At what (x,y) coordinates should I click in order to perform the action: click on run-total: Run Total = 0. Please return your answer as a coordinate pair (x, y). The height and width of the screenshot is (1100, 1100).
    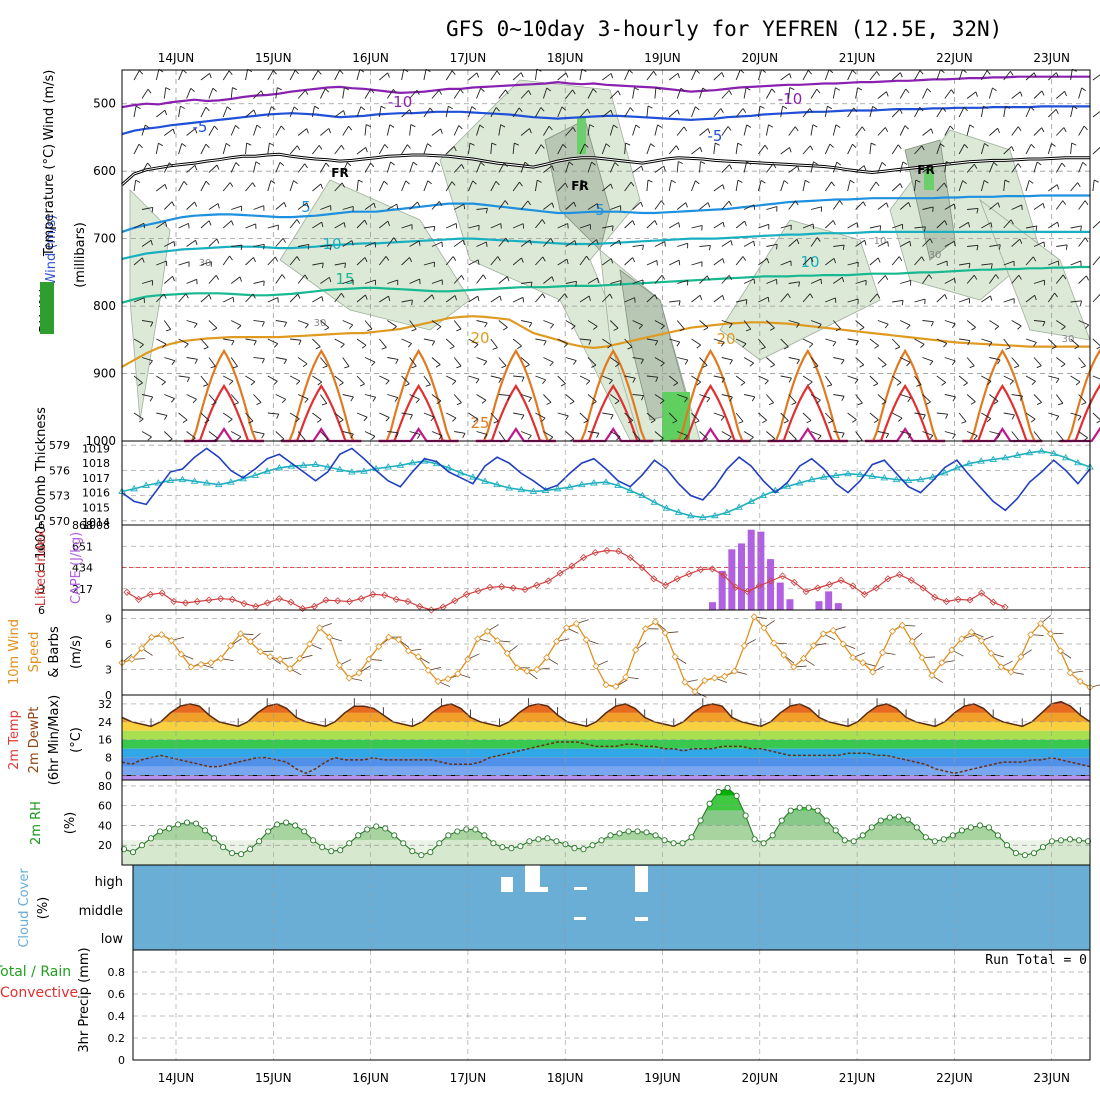
    Looking at the image, I should click on (1036, 960).